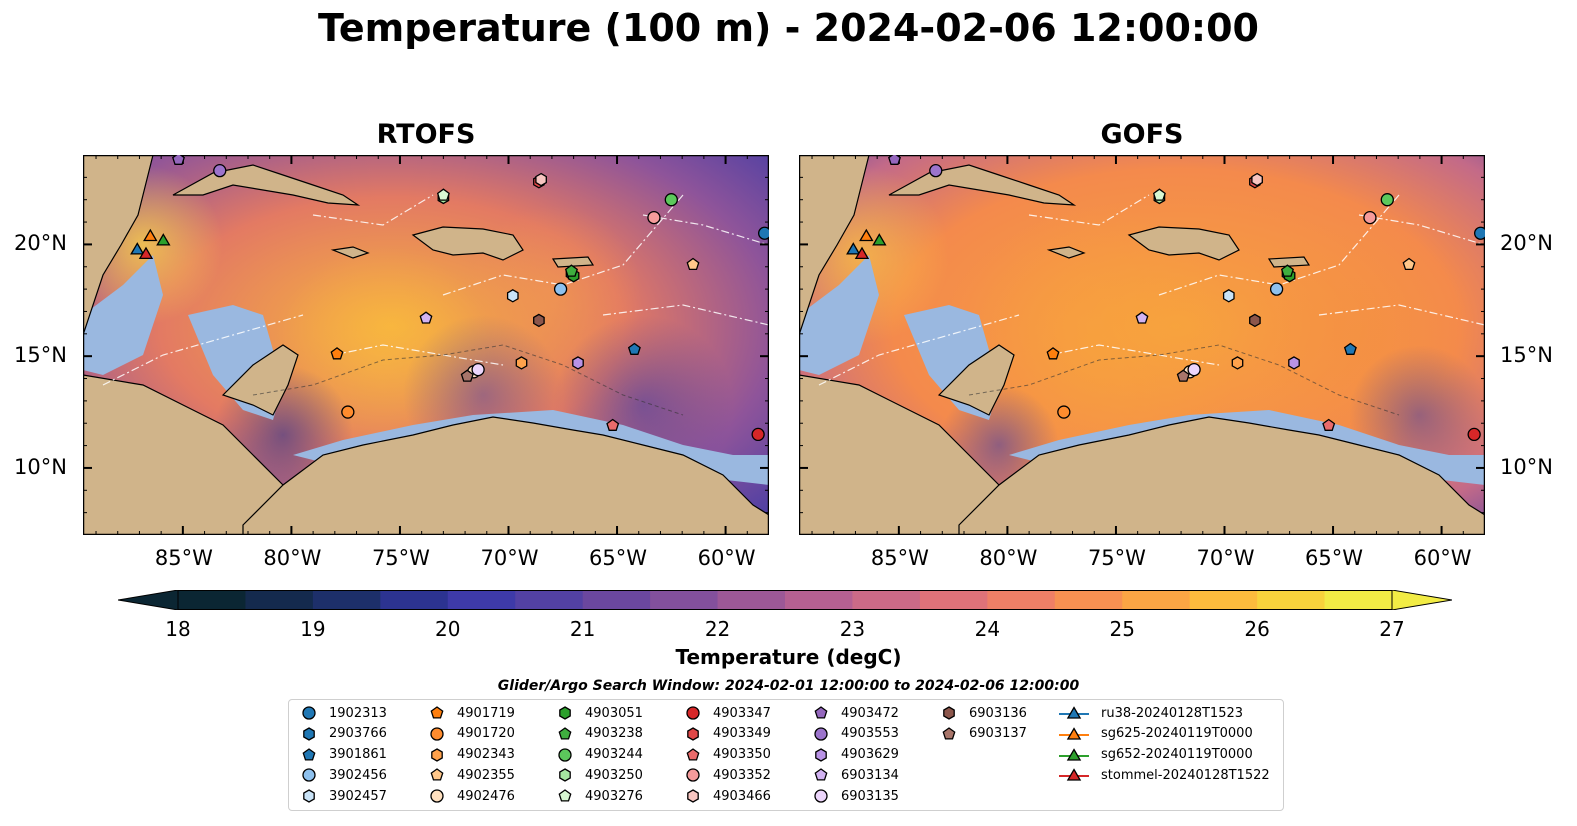  Describe the element at coordinates (358, 775) in the screenshot. I see `legend-label: 3902456` at that location.